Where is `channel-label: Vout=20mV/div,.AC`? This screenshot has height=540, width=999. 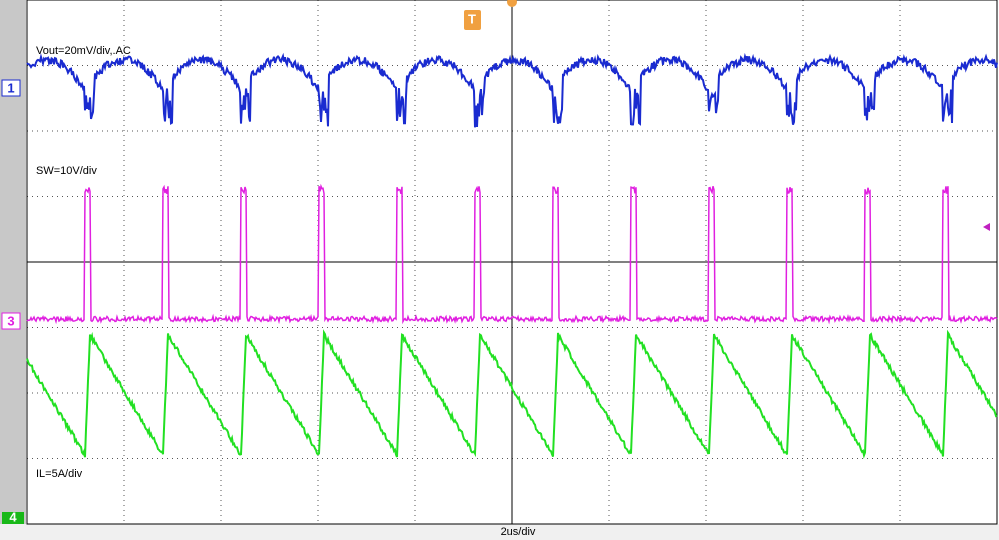
channel-label: Vout=20mV/div,.AC is located at coordinates (83, 51).